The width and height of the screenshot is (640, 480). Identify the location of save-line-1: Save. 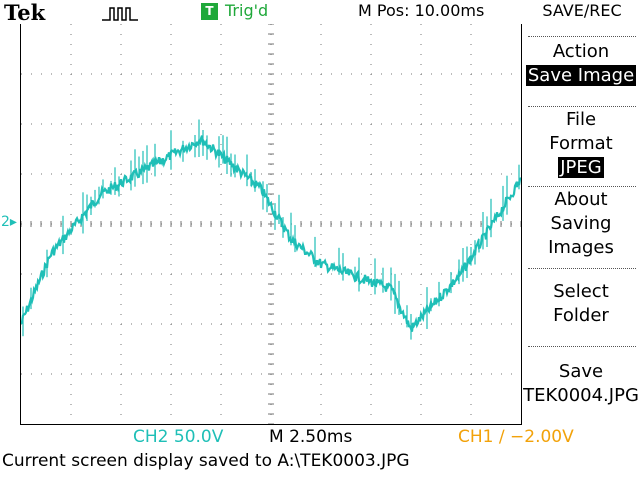
(581, 371).